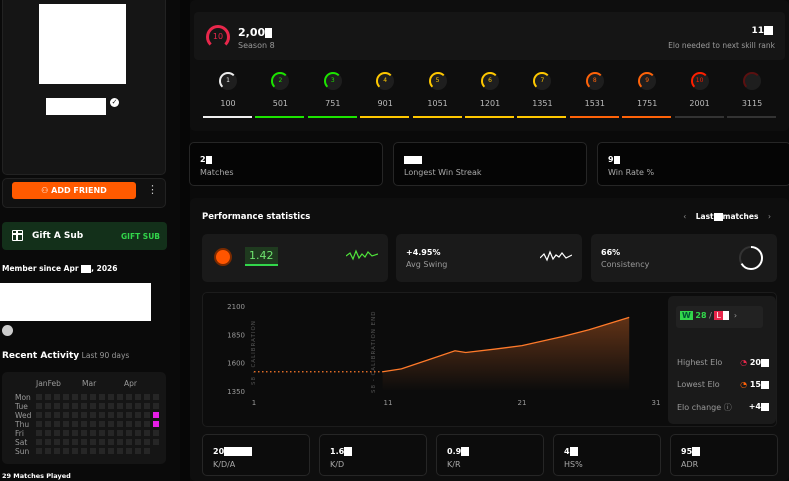 The height and width of the screenshot is (481, 789). I want to click on kebab-icon: ⋮, so click(152, 189).